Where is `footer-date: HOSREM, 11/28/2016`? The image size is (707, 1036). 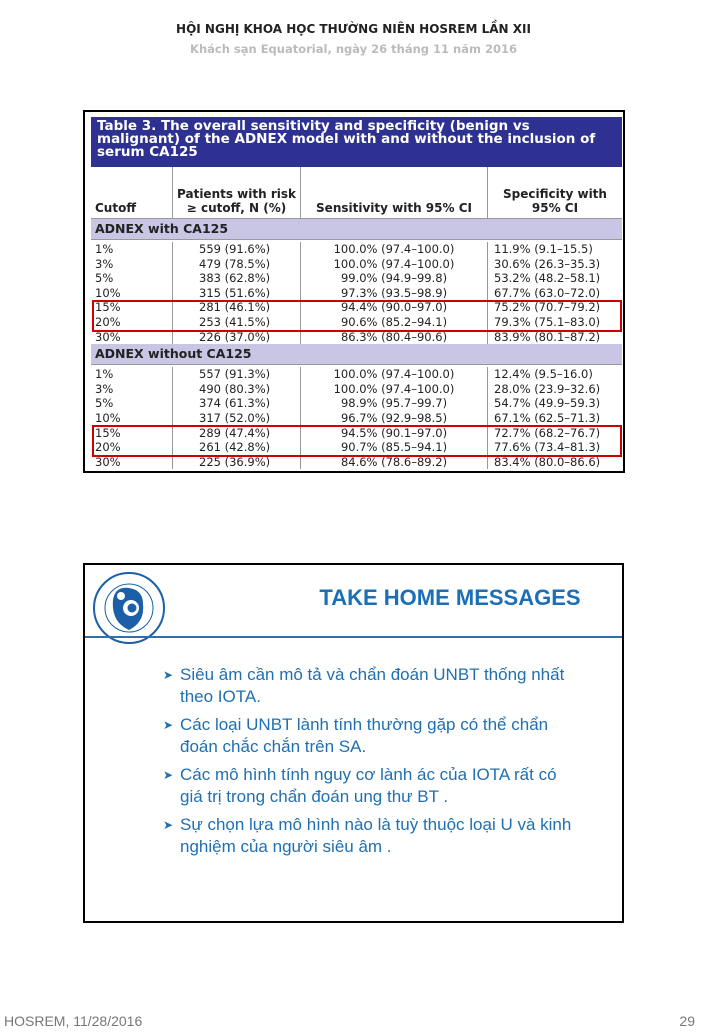
footer-date: HOSREM, 11/28/2016 is located at coordinates (73, 1021).